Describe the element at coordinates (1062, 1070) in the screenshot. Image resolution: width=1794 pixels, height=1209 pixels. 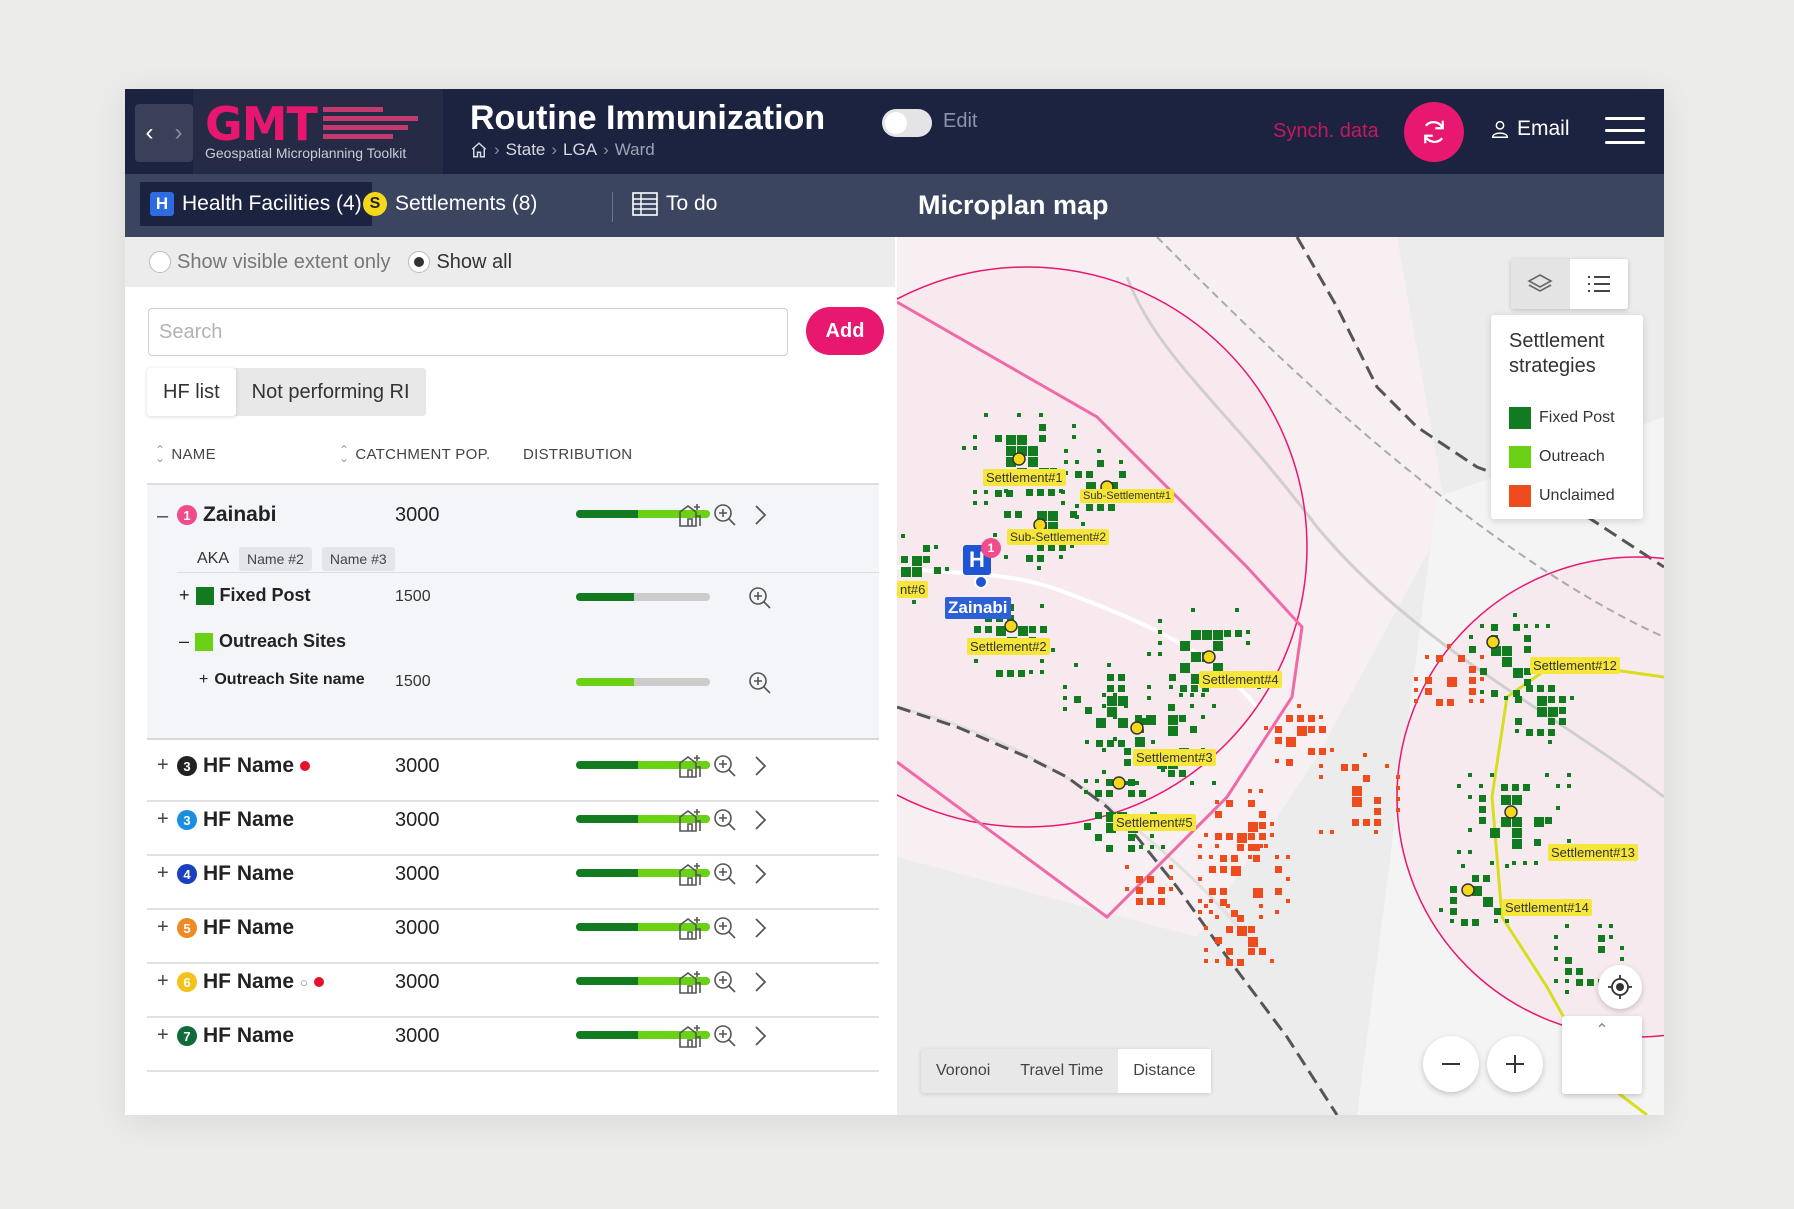
I see `mode-travel-time: Travel Time` at that location.